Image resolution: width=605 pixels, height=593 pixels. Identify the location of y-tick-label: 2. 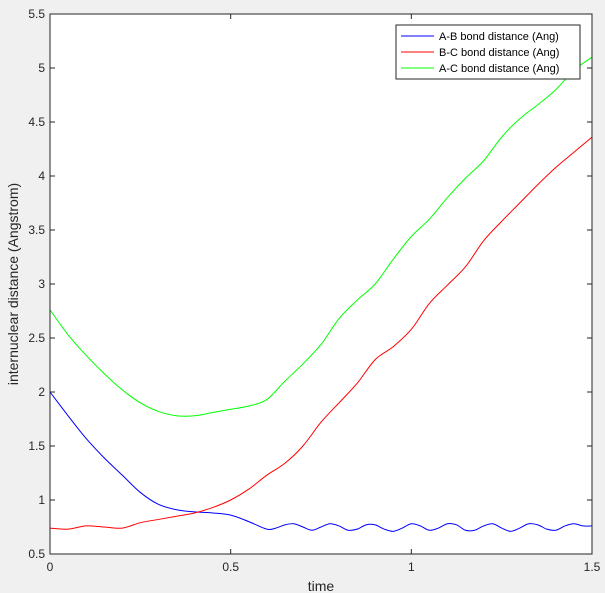
(41, 392).